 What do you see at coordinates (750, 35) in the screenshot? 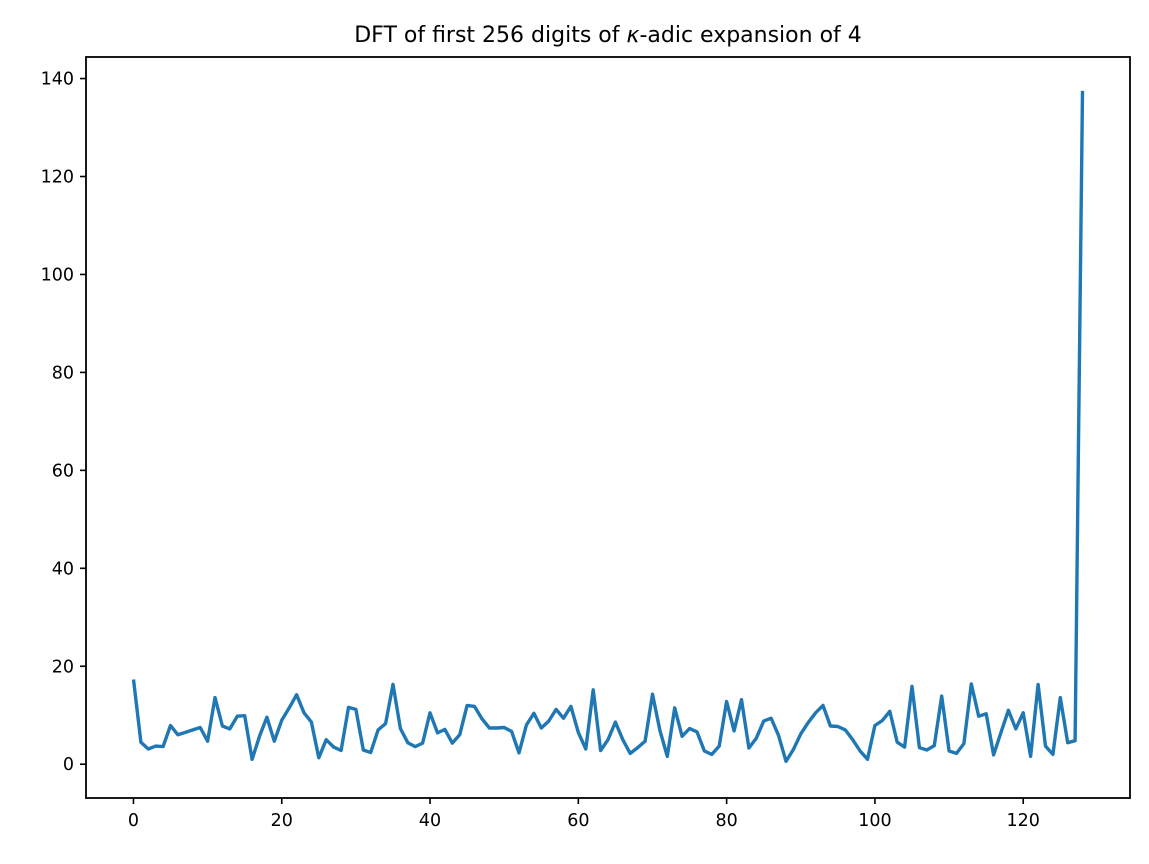
I see `chart-title-suffix: -adic expansion of 4` at bounding box center [750, 35].